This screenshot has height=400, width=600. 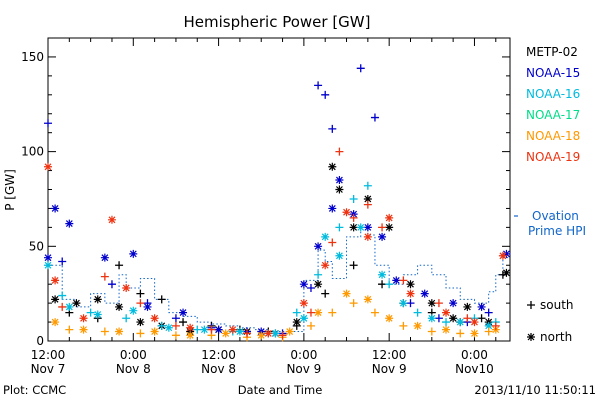 I want to click on y-tick-label: 50, so click(x=36, y=246).